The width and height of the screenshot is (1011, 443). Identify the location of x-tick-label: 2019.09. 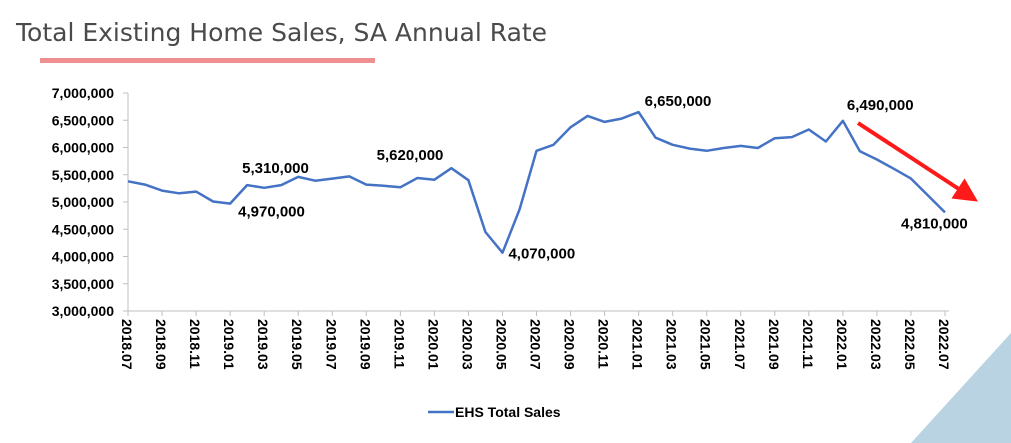
(365, 344).